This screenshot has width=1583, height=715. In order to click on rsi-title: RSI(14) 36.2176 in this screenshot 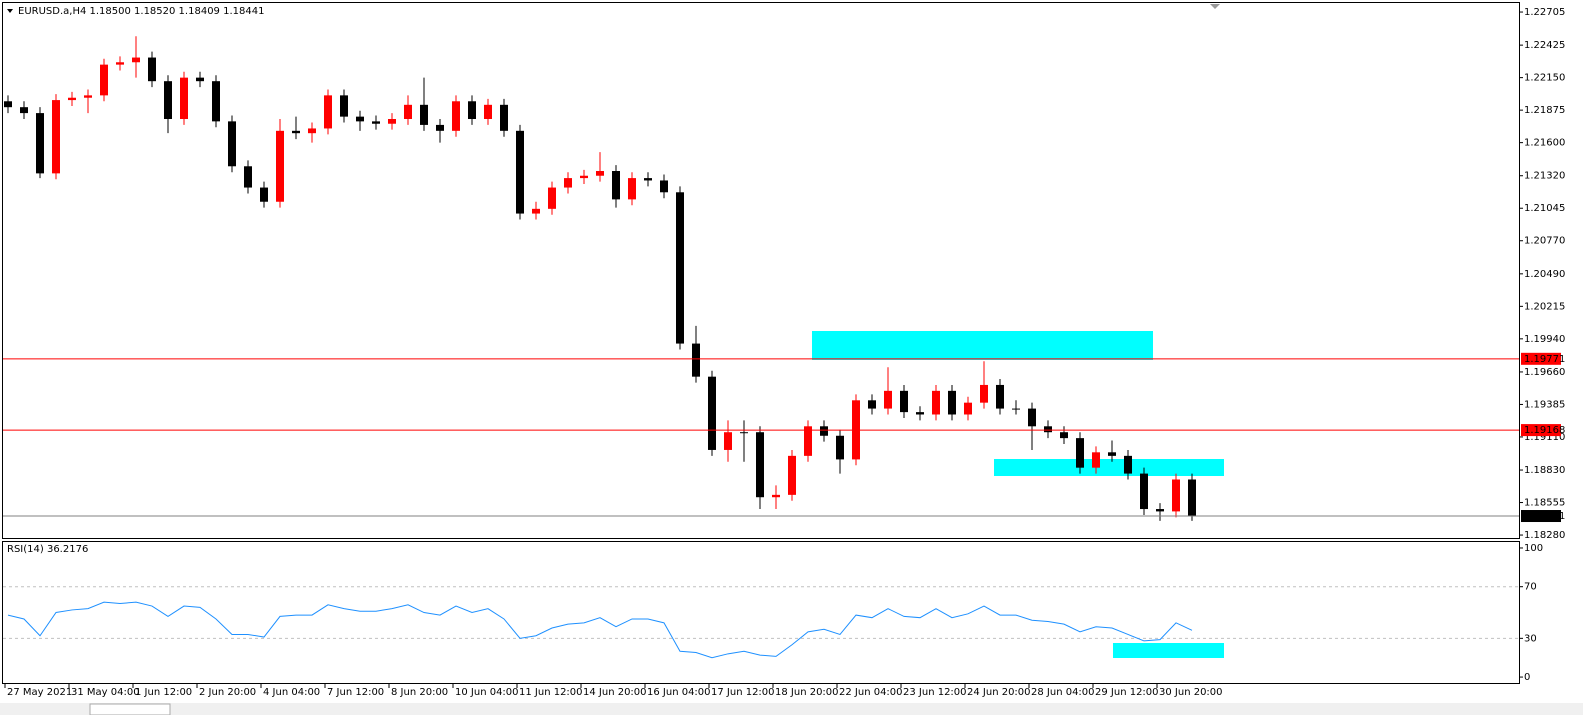, I will do `click(47, 549)`.